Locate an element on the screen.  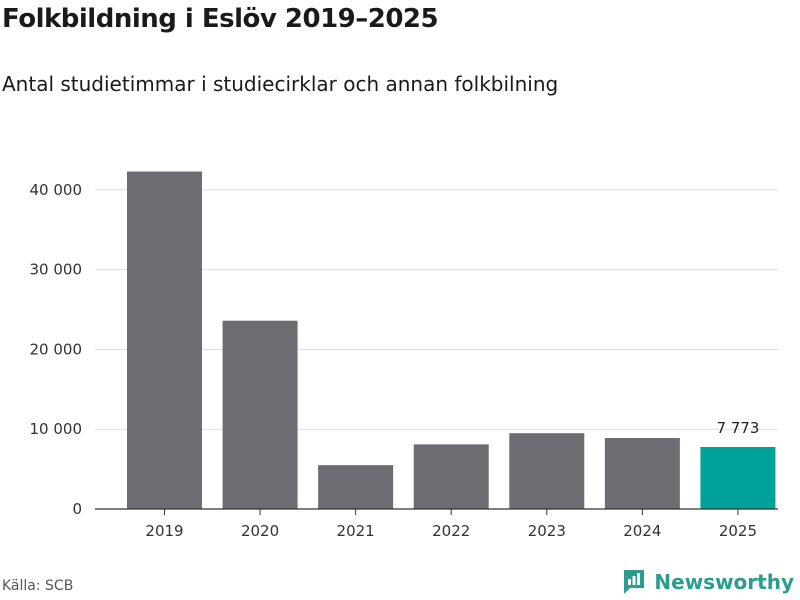
y-tick-label: 40 000 is located at coordinates (56, 190).